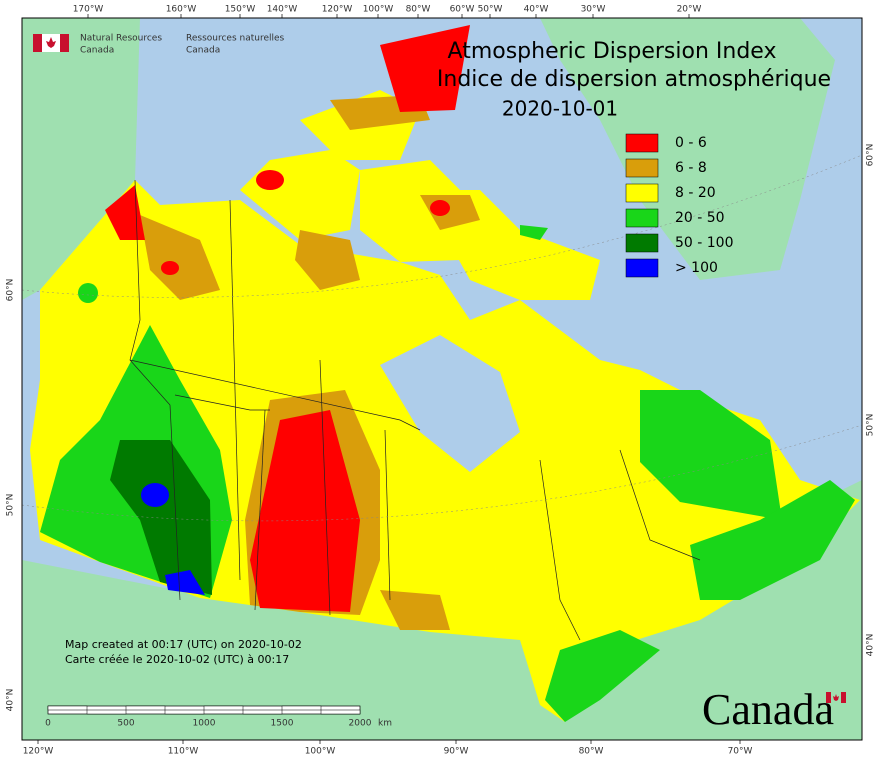 The width and height of the screenshot is (880, 764). Describe the element at coordinates (704, 243) in the screenshot. I see `legend-label: 50 - 100` at that location.